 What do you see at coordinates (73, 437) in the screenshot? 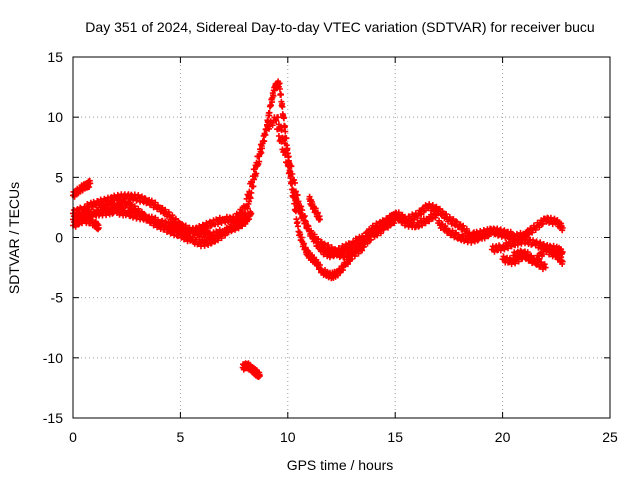
I see `x-tick-label: 0` at bounding box center [73, 437].